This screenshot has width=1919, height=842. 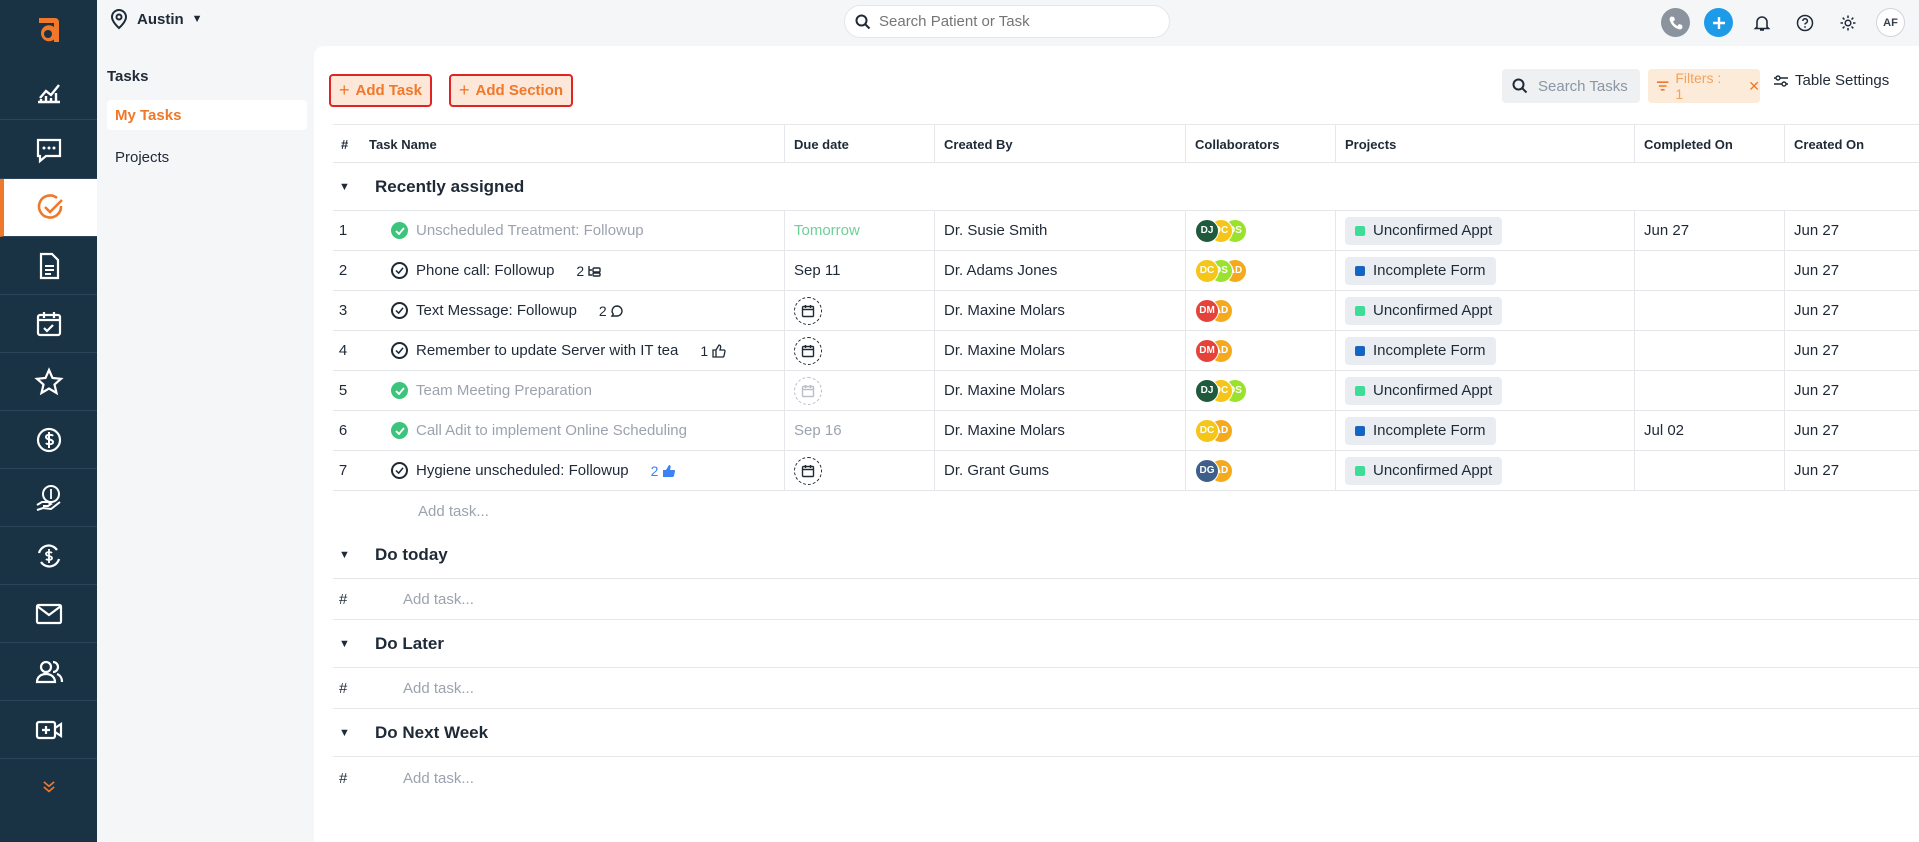 What do you see at coordinates (827, 230) in the screenshot?
I see `due-cell: Tomorrow` at bounding box center [827, 230].